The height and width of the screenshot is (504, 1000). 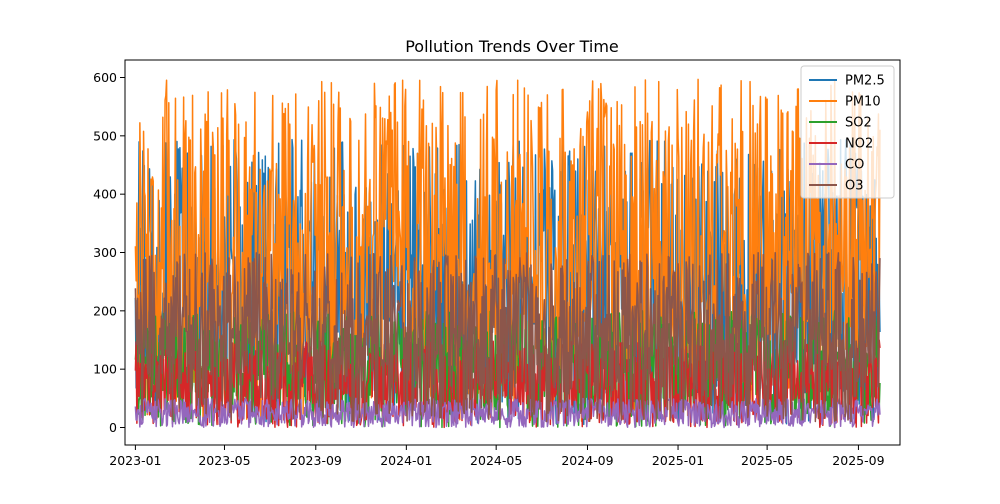 What do you see at coordinates (105, 194) in the screenshot?
I see `y-tick-label: 400` at bounding box center [105, 194].